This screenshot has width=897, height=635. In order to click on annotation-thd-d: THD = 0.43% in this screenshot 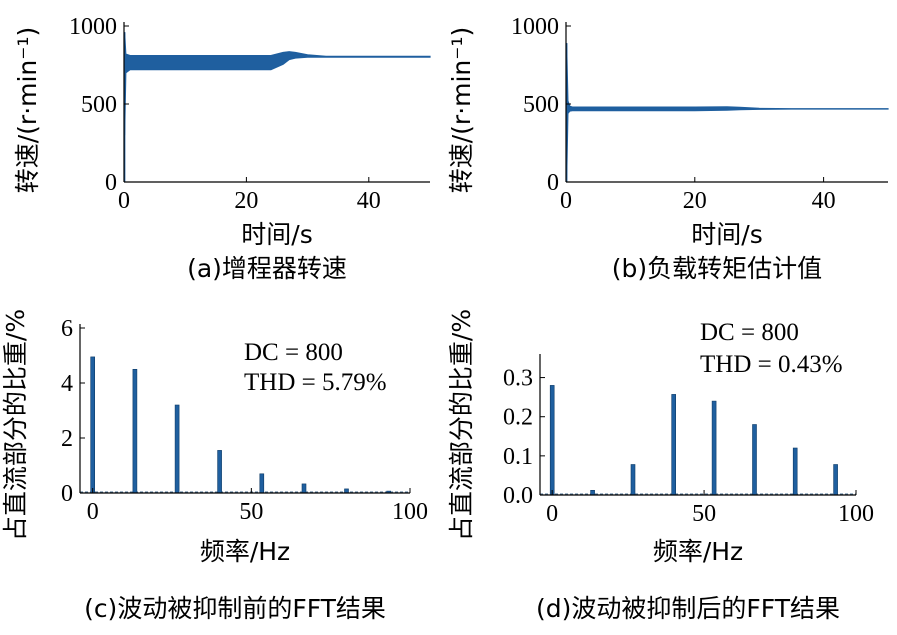, I will do `click(771, 364)`.